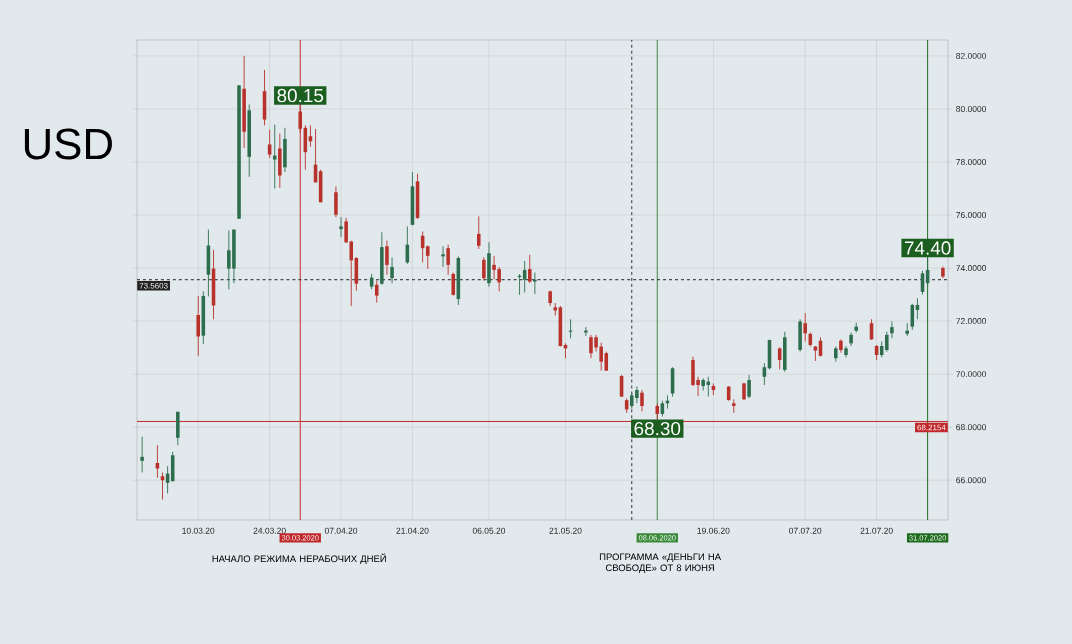  What do you see at coordinates (68, 144) in the screenshot?
I see `text: USD` at bounding box center [68, 144].